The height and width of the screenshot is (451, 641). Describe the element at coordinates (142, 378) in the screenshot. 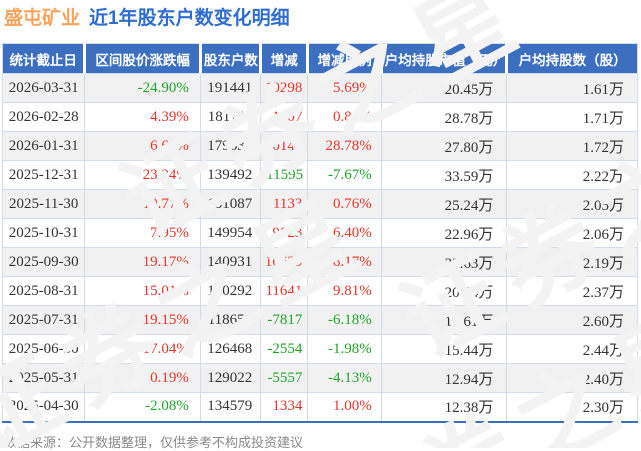

I see `price-change-cell: 0.19%` at that location.